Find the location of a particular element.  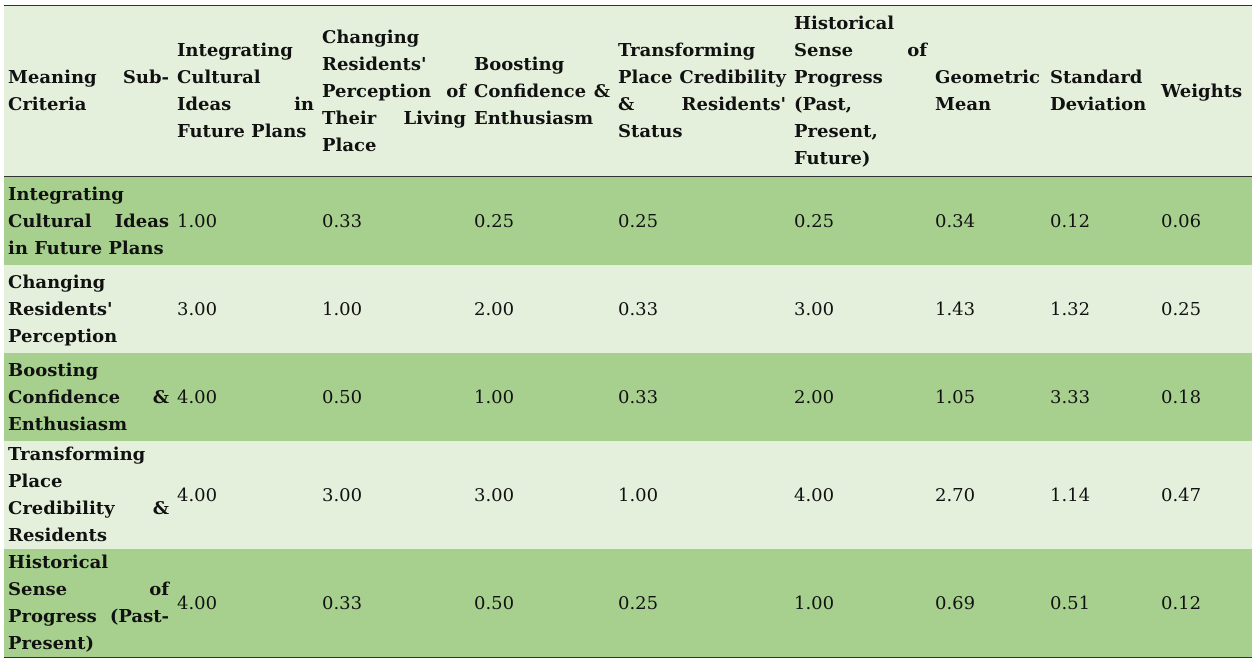

row-label: Boosting Confidence & Enthusiasm is located at coordinates (88, 397).